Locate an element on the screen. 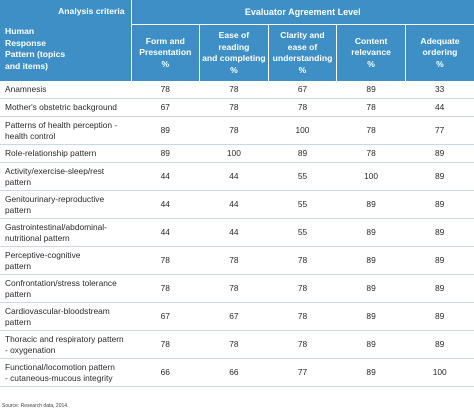 The image size is (474, 412). column-header: Content relevance% is located at coordinates (371, 52).